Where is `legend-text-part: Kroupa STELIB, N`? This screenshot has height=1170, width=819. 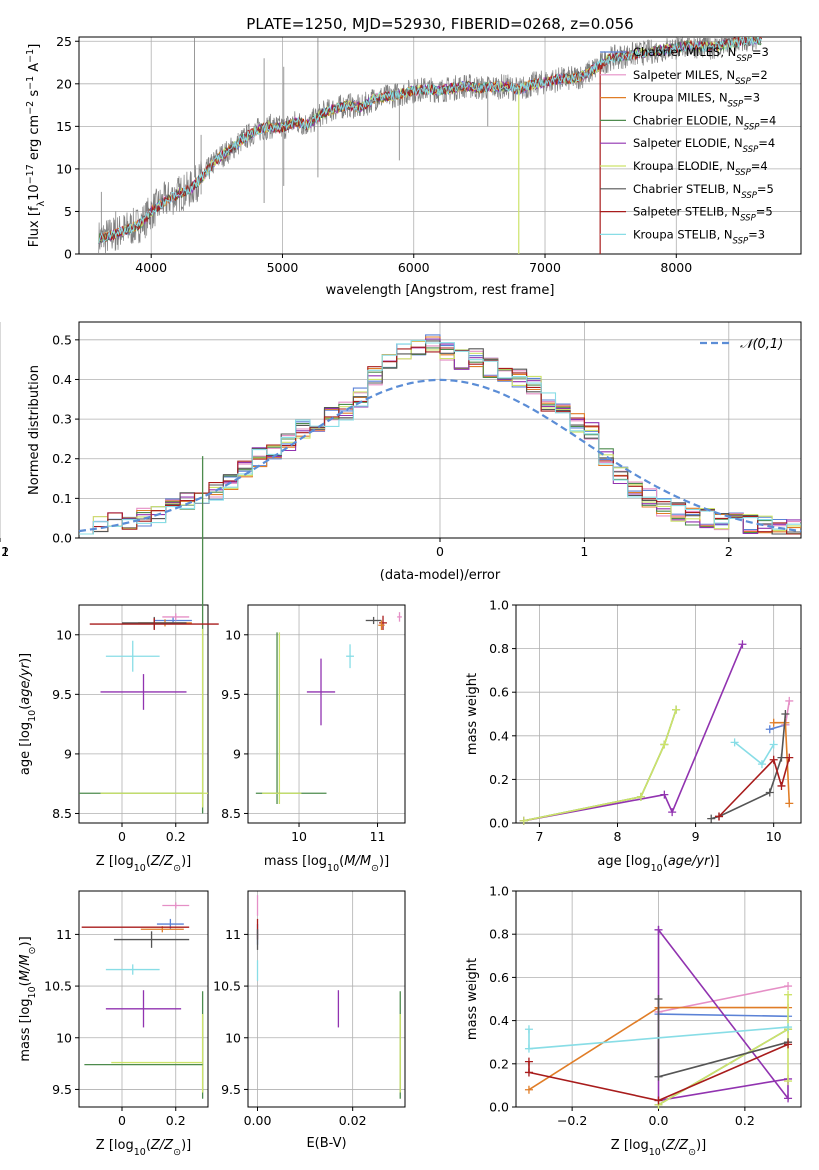
legend-text-part: Kroupa STELIB, N is located at coordinates (683, 234).